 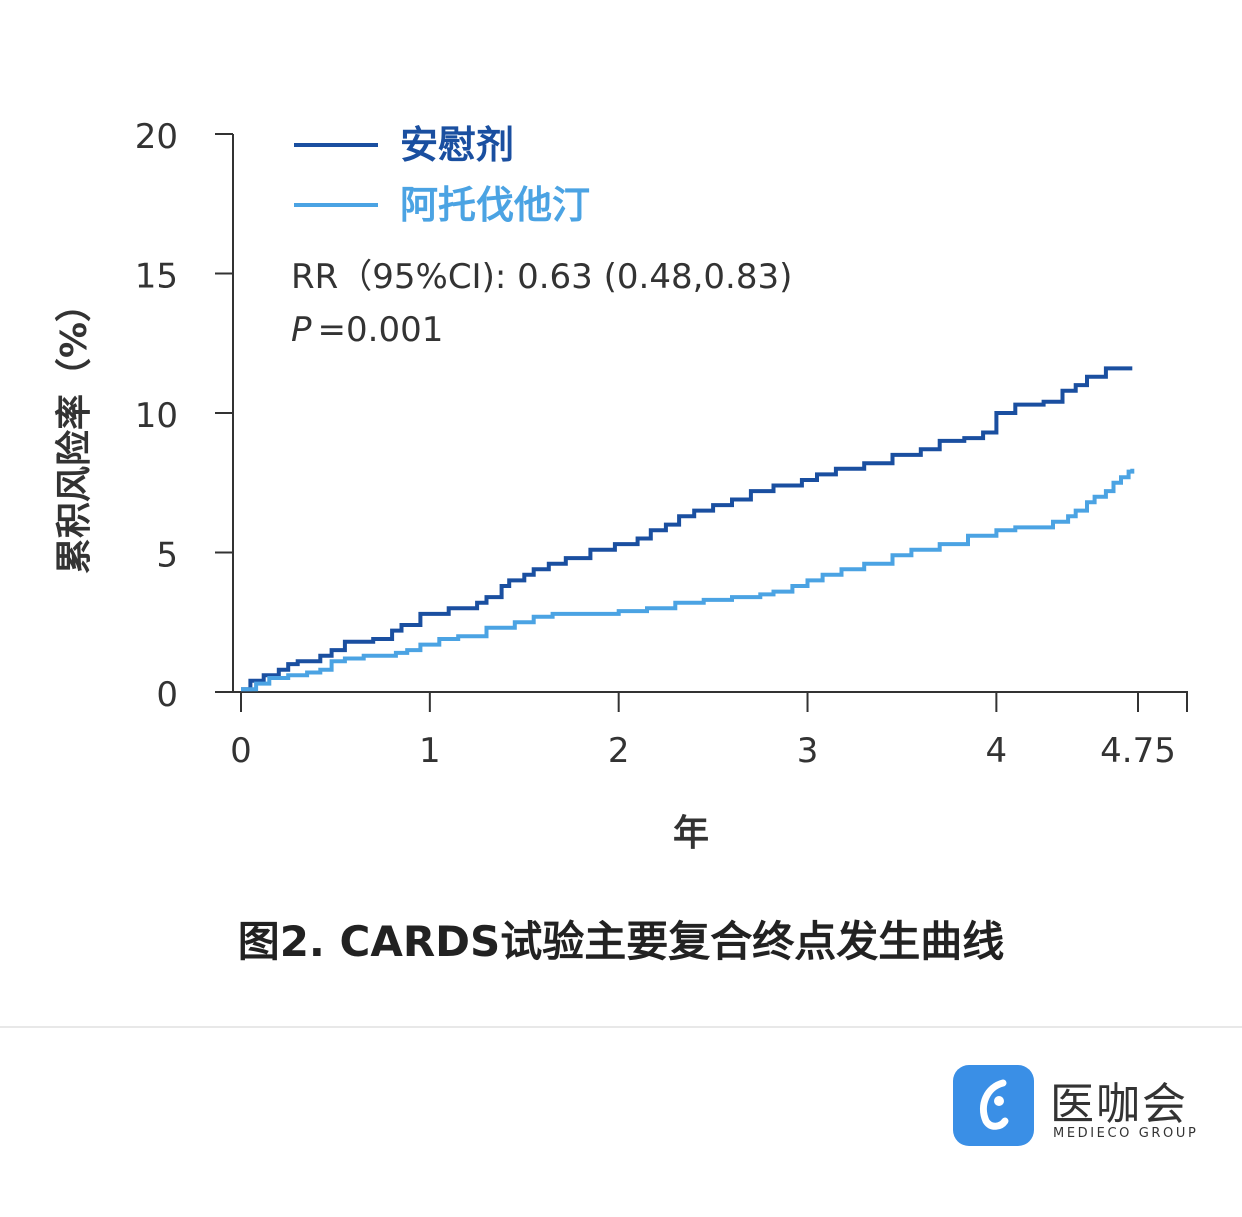 I want to click on x-tick-label: 3, so click(x=808, y=751).